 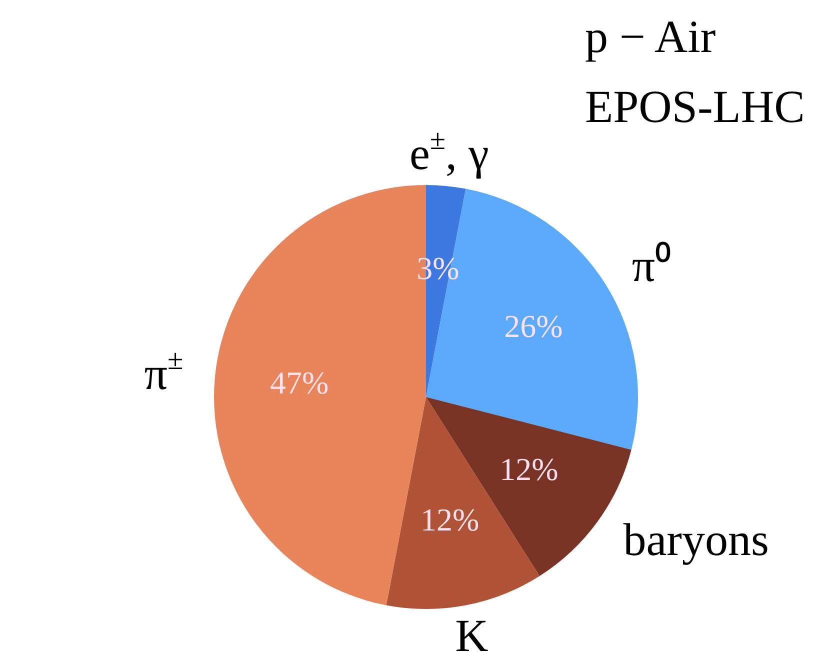 I want to click on data-label: 47%, so click(x=299, y=382).